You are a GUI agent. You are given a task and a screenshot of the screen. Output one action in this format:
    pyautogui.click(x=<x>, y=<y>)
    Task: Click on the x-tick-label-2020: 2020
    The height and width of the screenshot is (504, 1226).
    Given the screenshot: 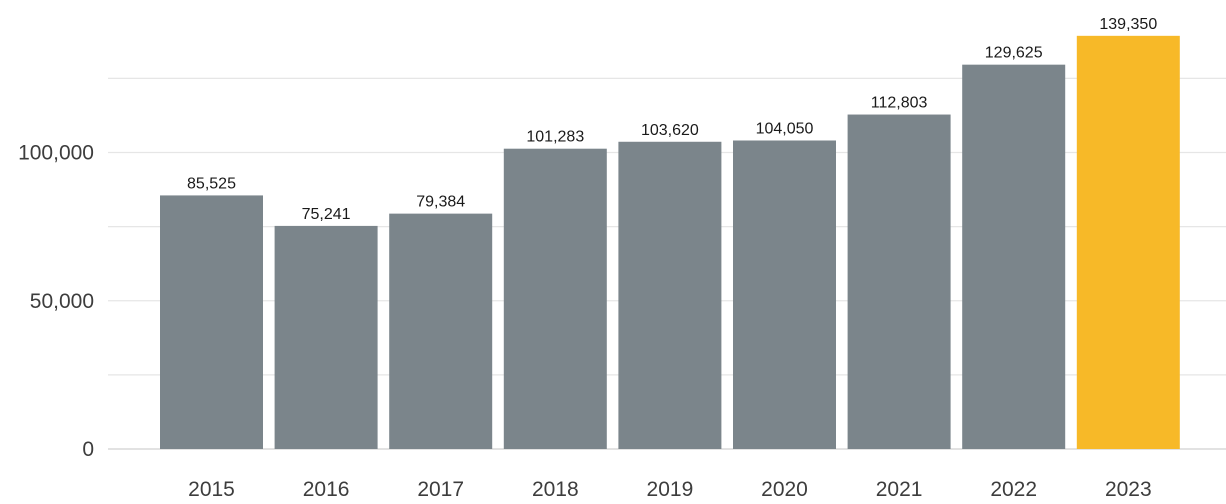 What is the action you would take?
    pyautogui.click(x=784, y=489)
    